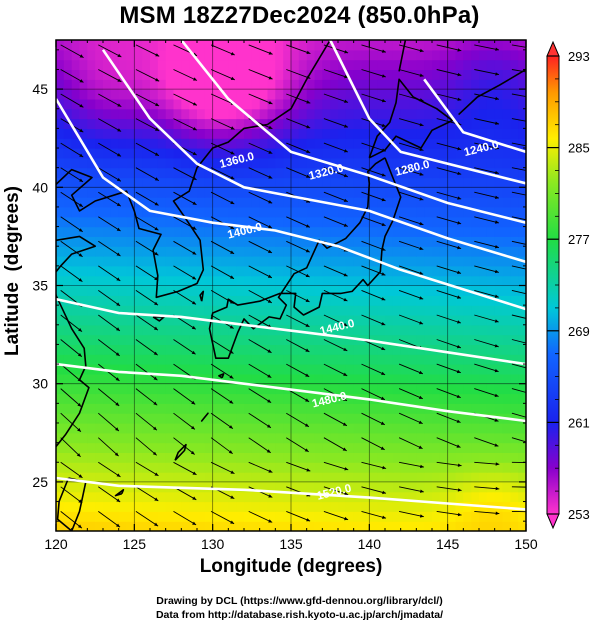 The width and height of the screenshot is (599, 625). Describe the element at coordinates (40, 384) in the screenshot. I see `y-tick-label: 30` at that location.